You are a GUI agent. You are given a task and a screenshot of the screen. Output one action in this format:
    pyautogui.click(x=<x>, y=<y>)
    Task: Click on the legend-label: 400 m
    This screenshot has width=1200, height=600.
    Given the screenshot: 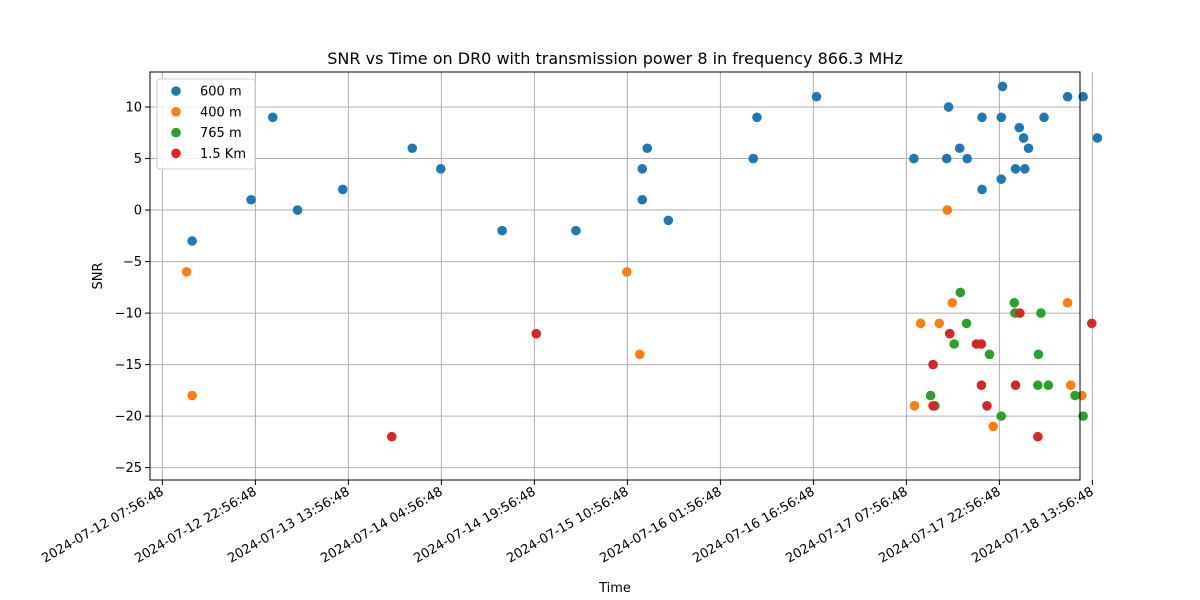 What is the action you would take?
    pyautogui.click(x=221, y=112)
    